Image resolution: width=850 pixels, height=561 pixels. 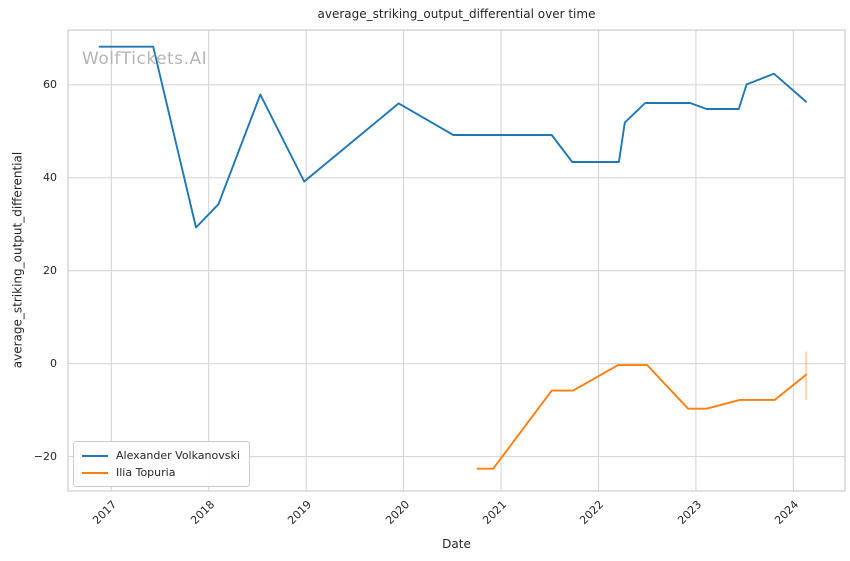 I want to click on legend: Alexander Volkanovski Ilia Topuria, so click(x=161, y=464).